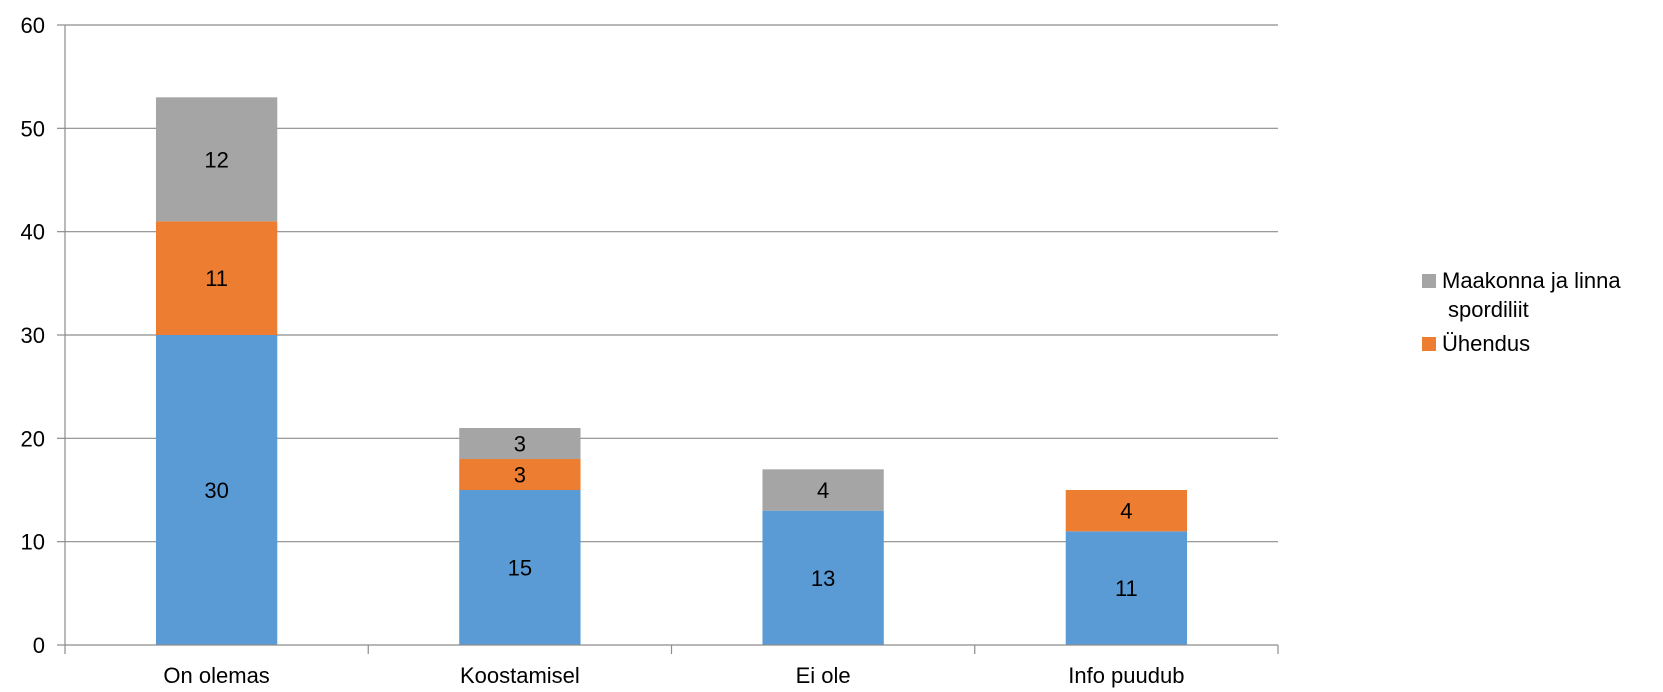  What do you see at coordinates (33, 25) in the screenshot?
I see `y-tick-label: 60` at bounding box center [33, 25].